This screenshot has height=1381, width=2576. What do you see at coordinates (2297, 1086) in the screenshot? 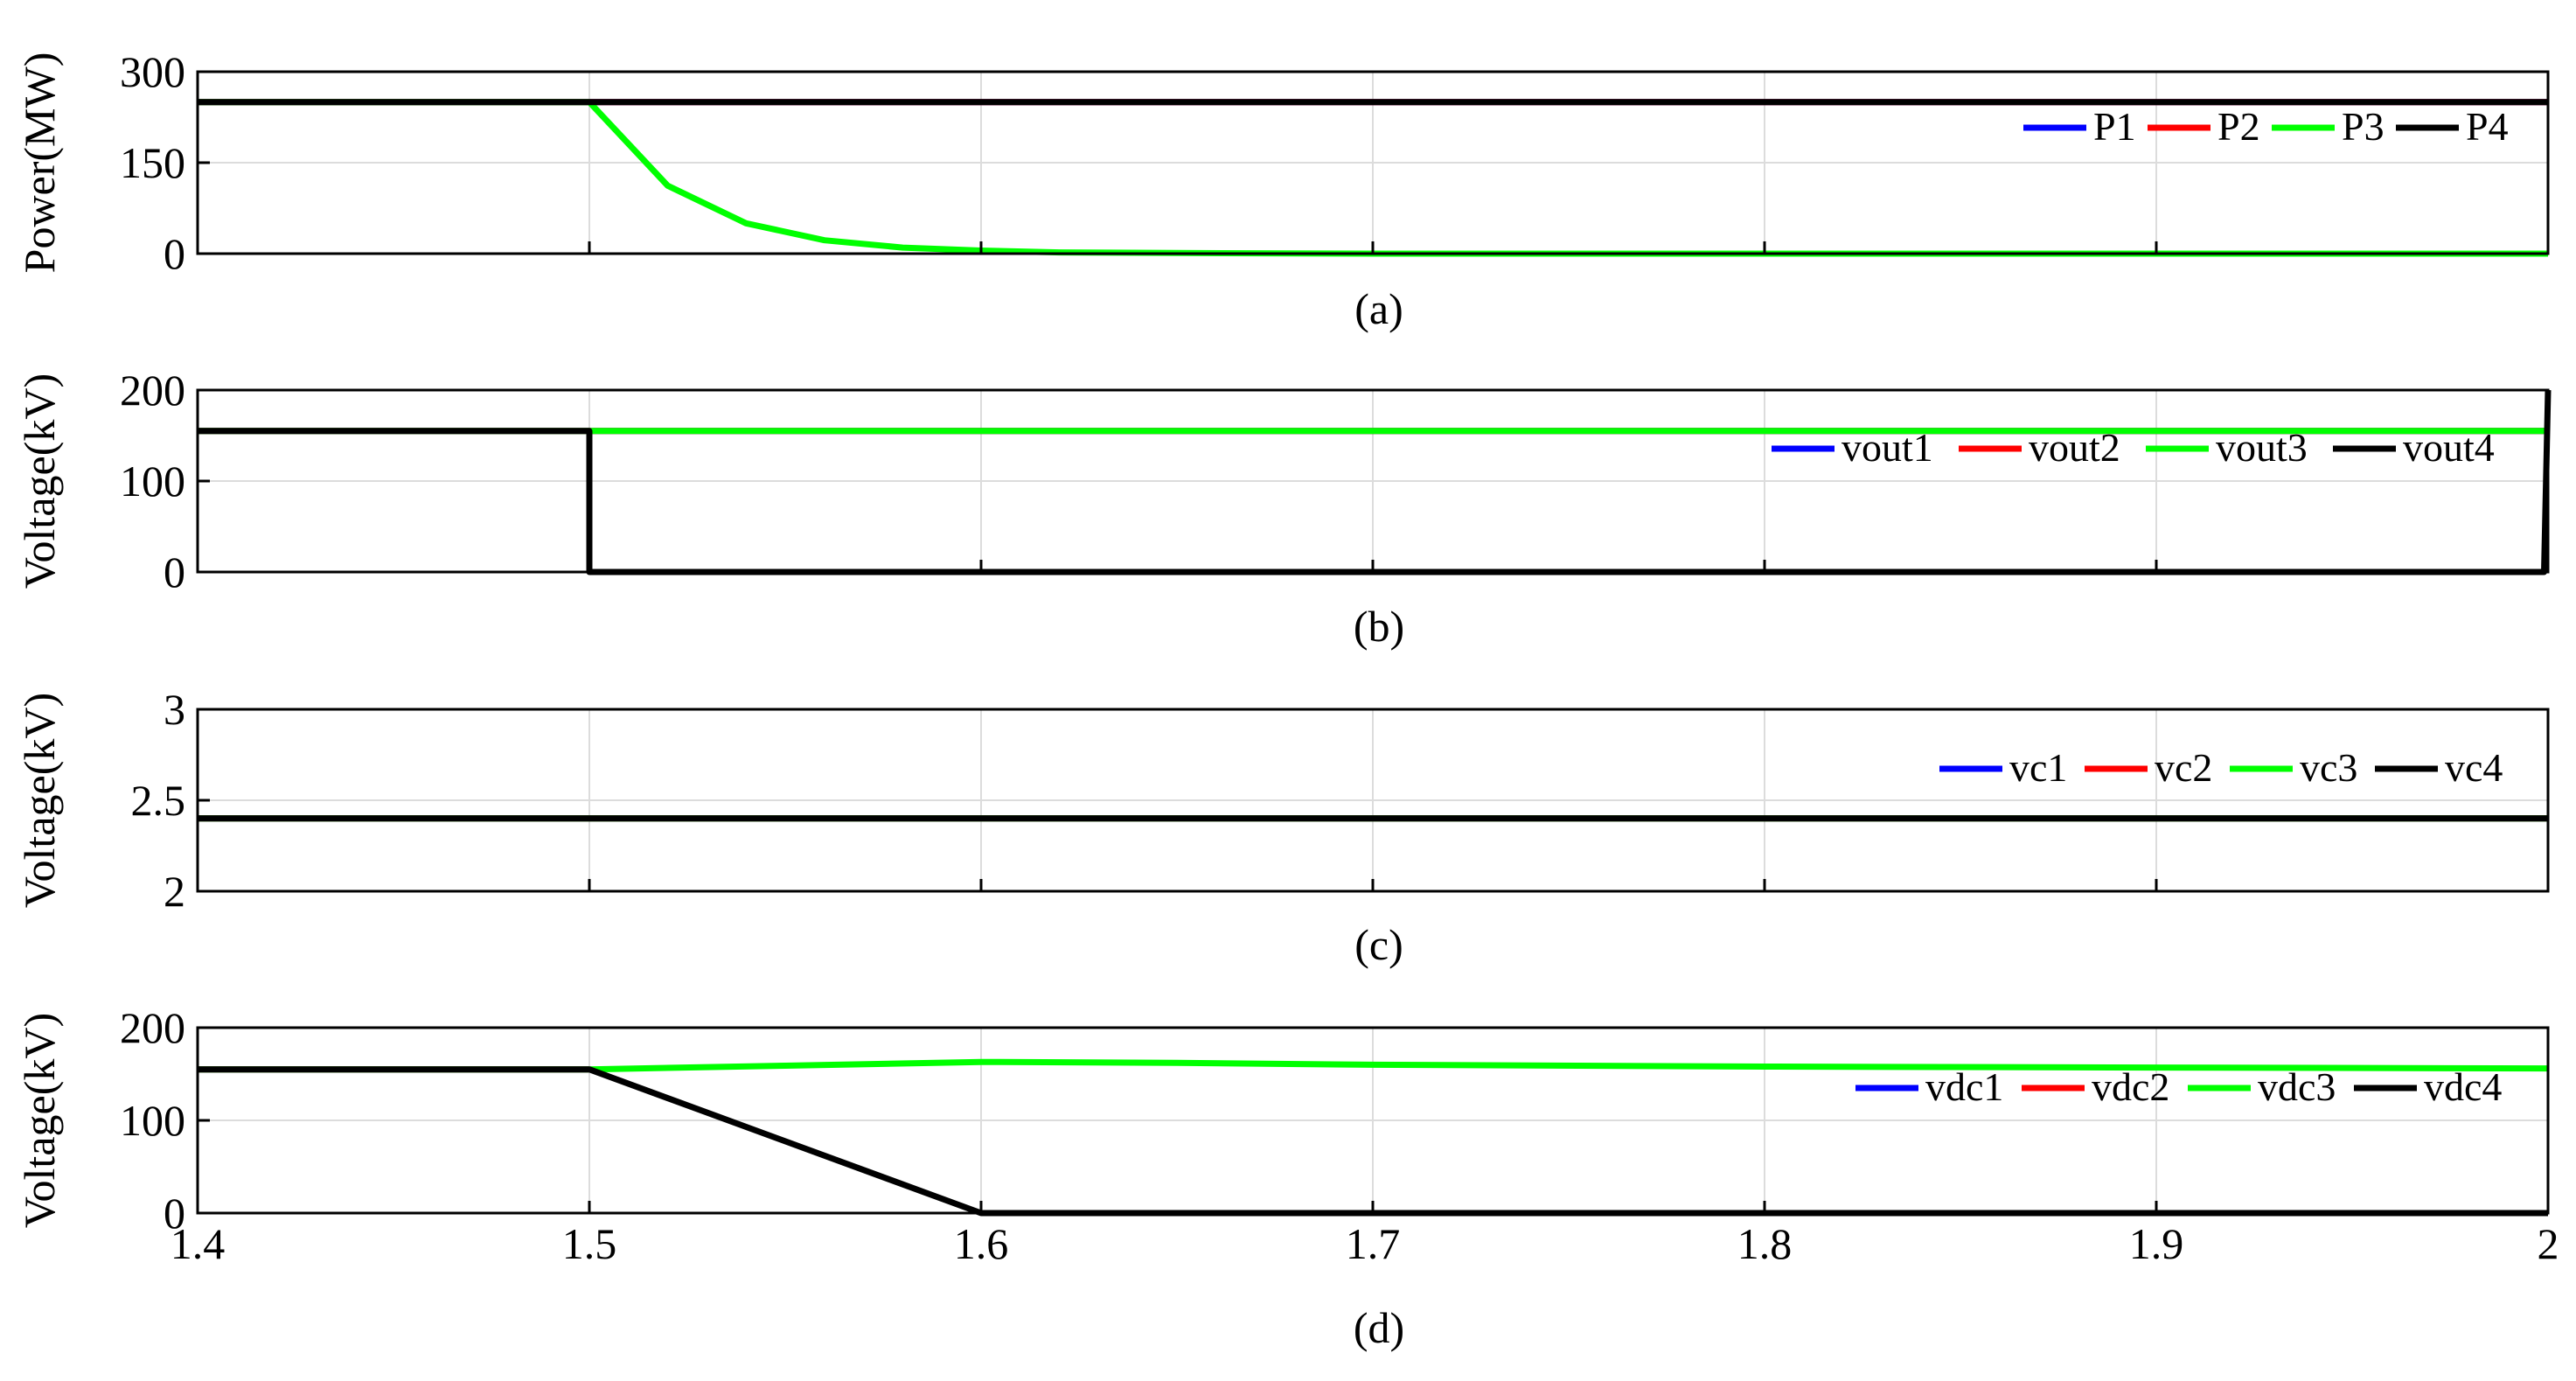
I see `legend-label: vdc3` at bounding box center [2297, 1086].